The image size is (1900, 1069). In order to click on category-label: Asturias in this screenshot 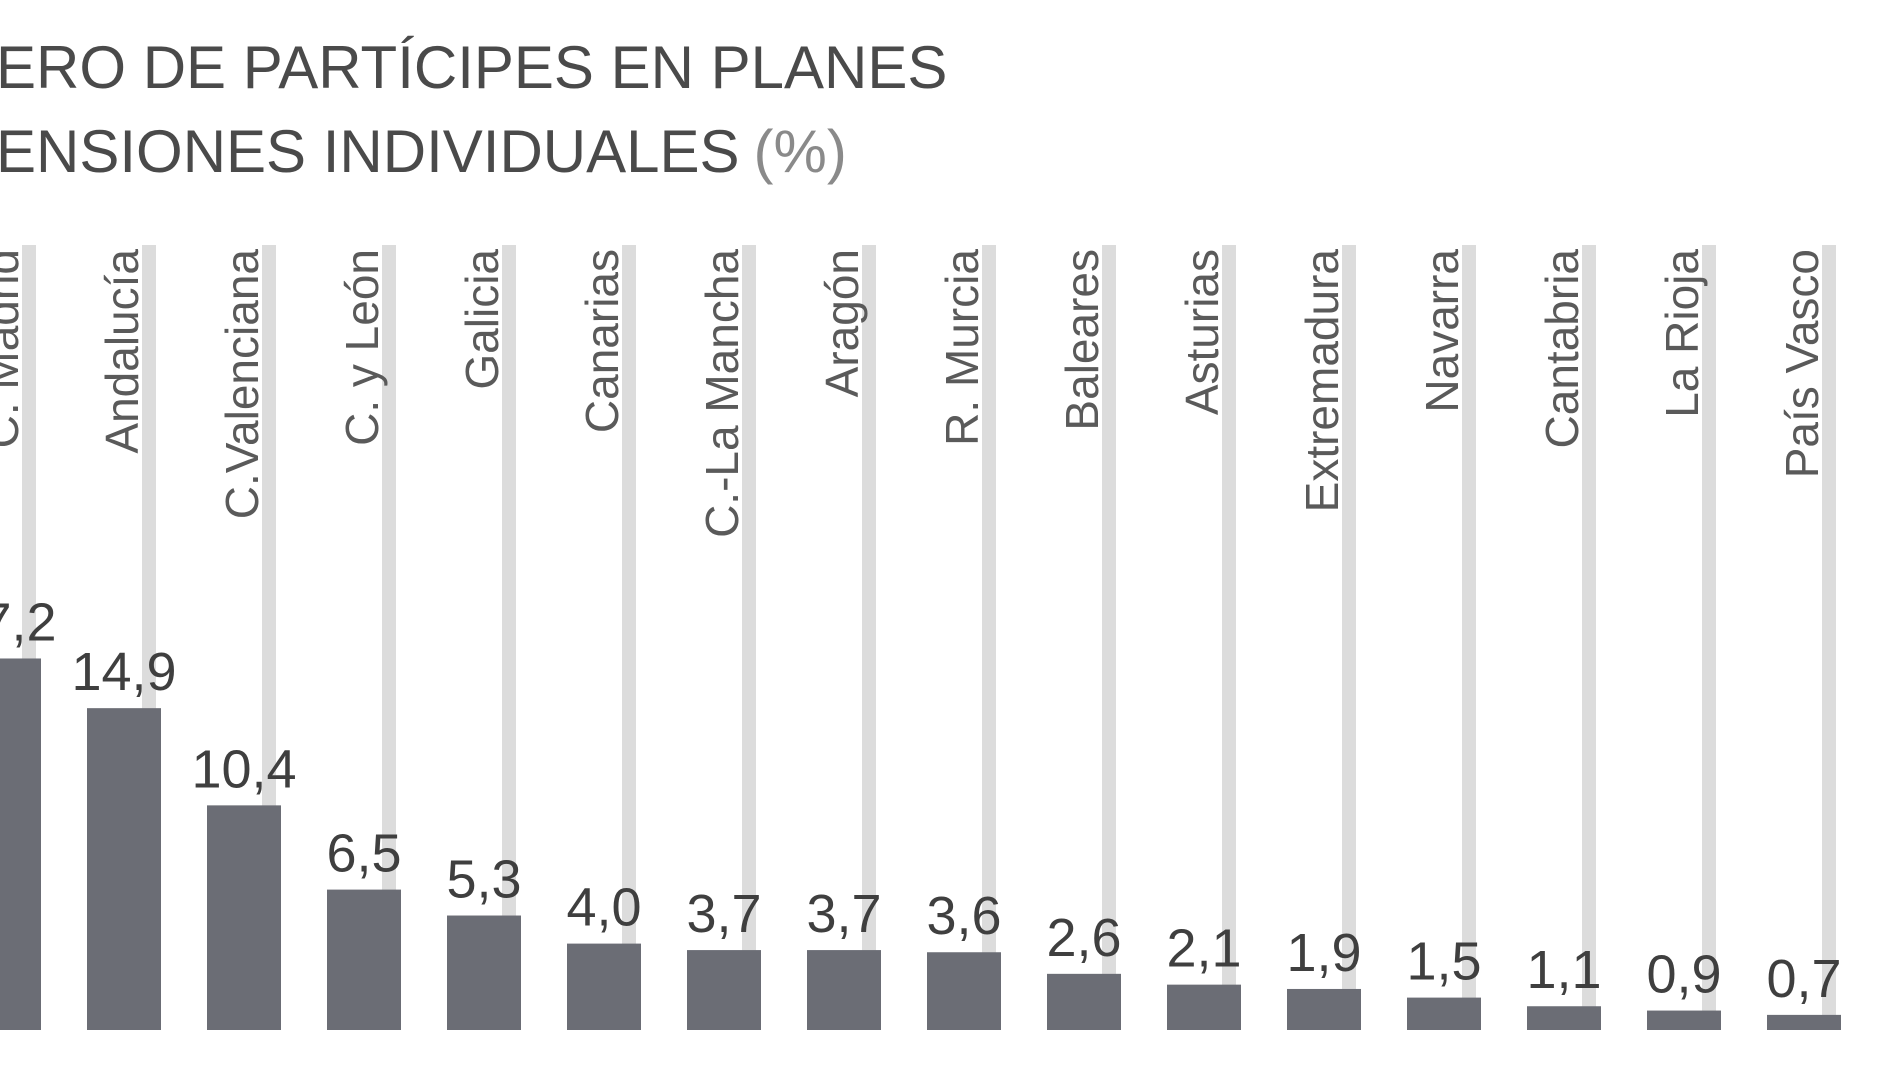, I will do `click(1202, 332)`.